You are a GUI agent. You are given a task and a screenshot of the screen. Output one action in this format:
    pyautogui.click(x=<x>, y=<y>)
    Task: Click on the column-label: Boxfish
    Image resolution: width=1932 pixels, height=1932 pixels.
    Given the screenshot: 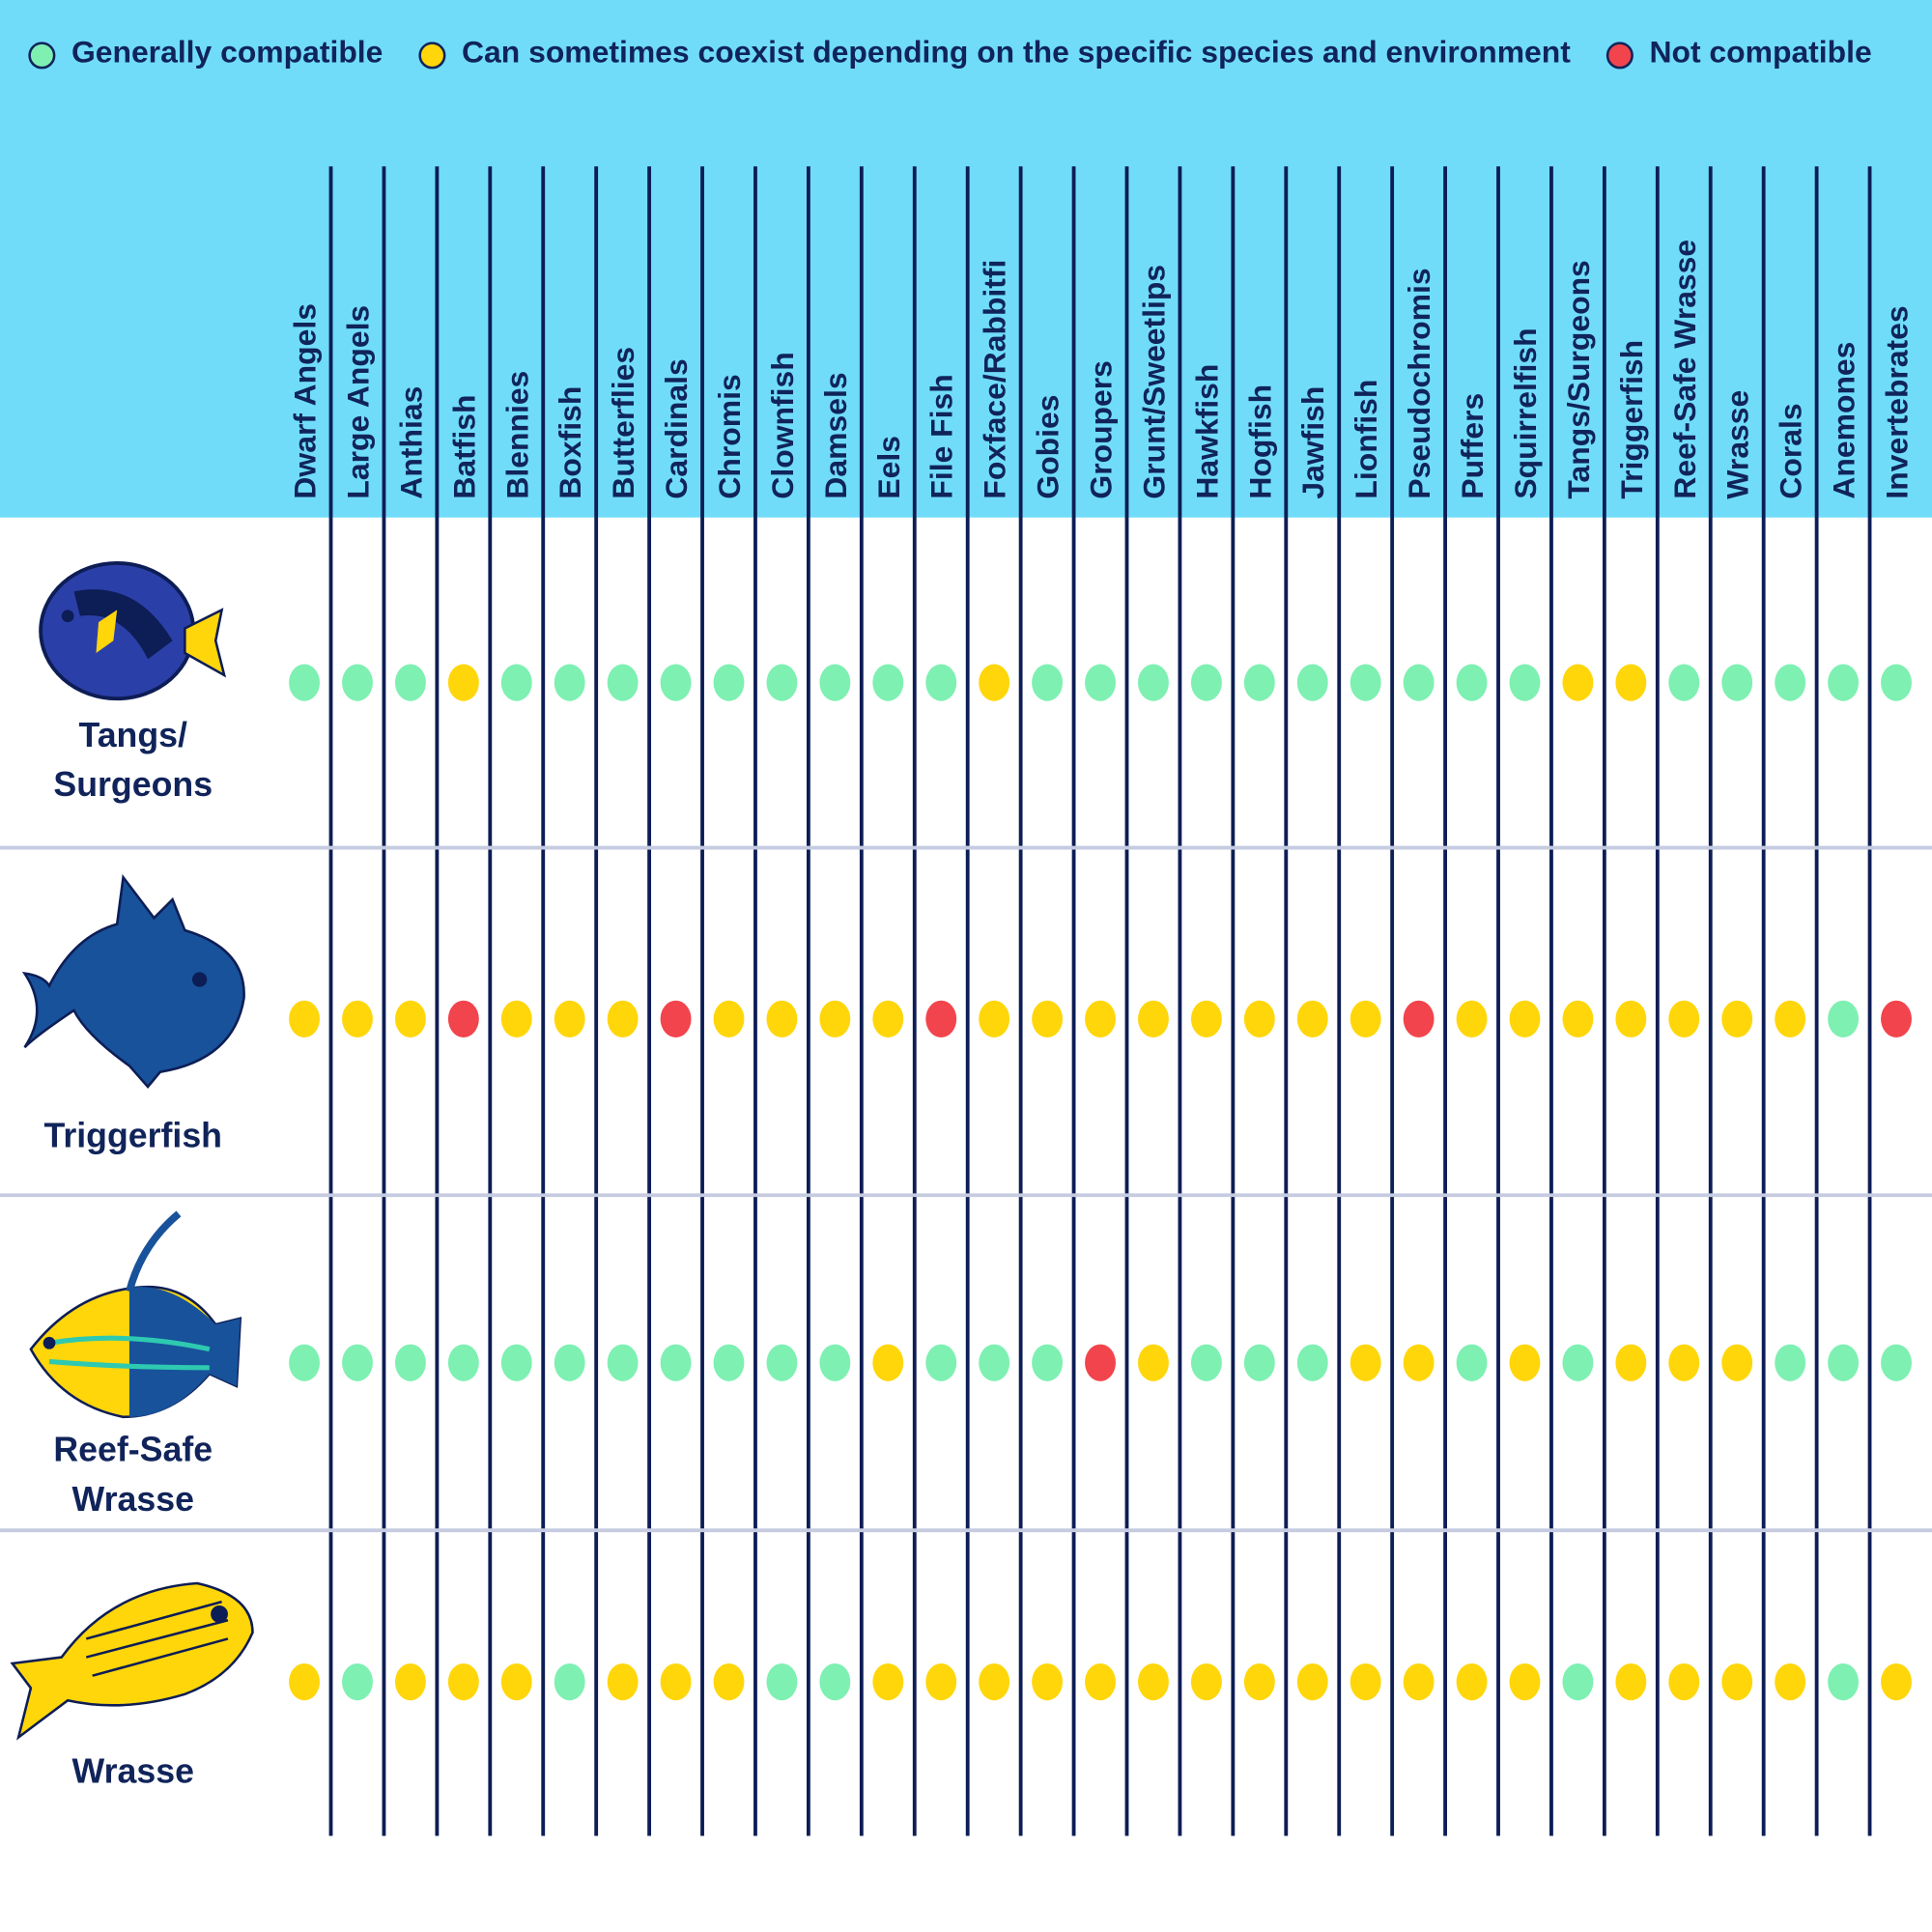 What is the action you would take?
    pyautogui.click(x=570, y=442)
    